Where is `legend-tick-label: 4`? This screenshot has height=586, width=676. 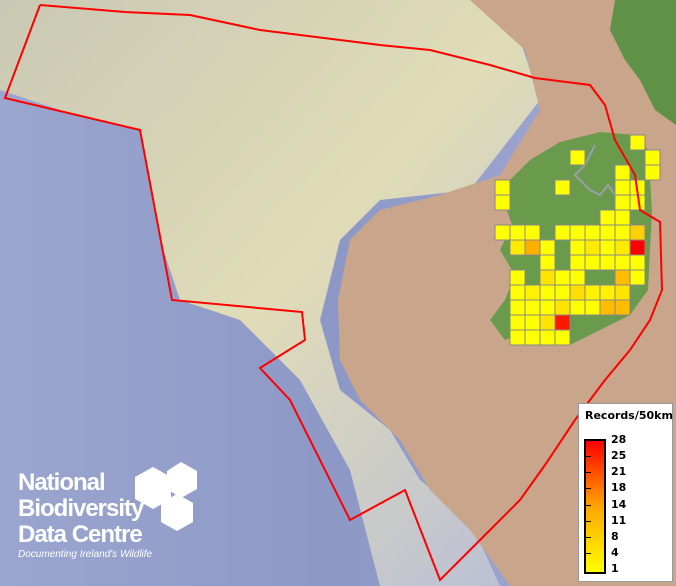 legend-tick-label: 4 is located at coordinates (615, 552).